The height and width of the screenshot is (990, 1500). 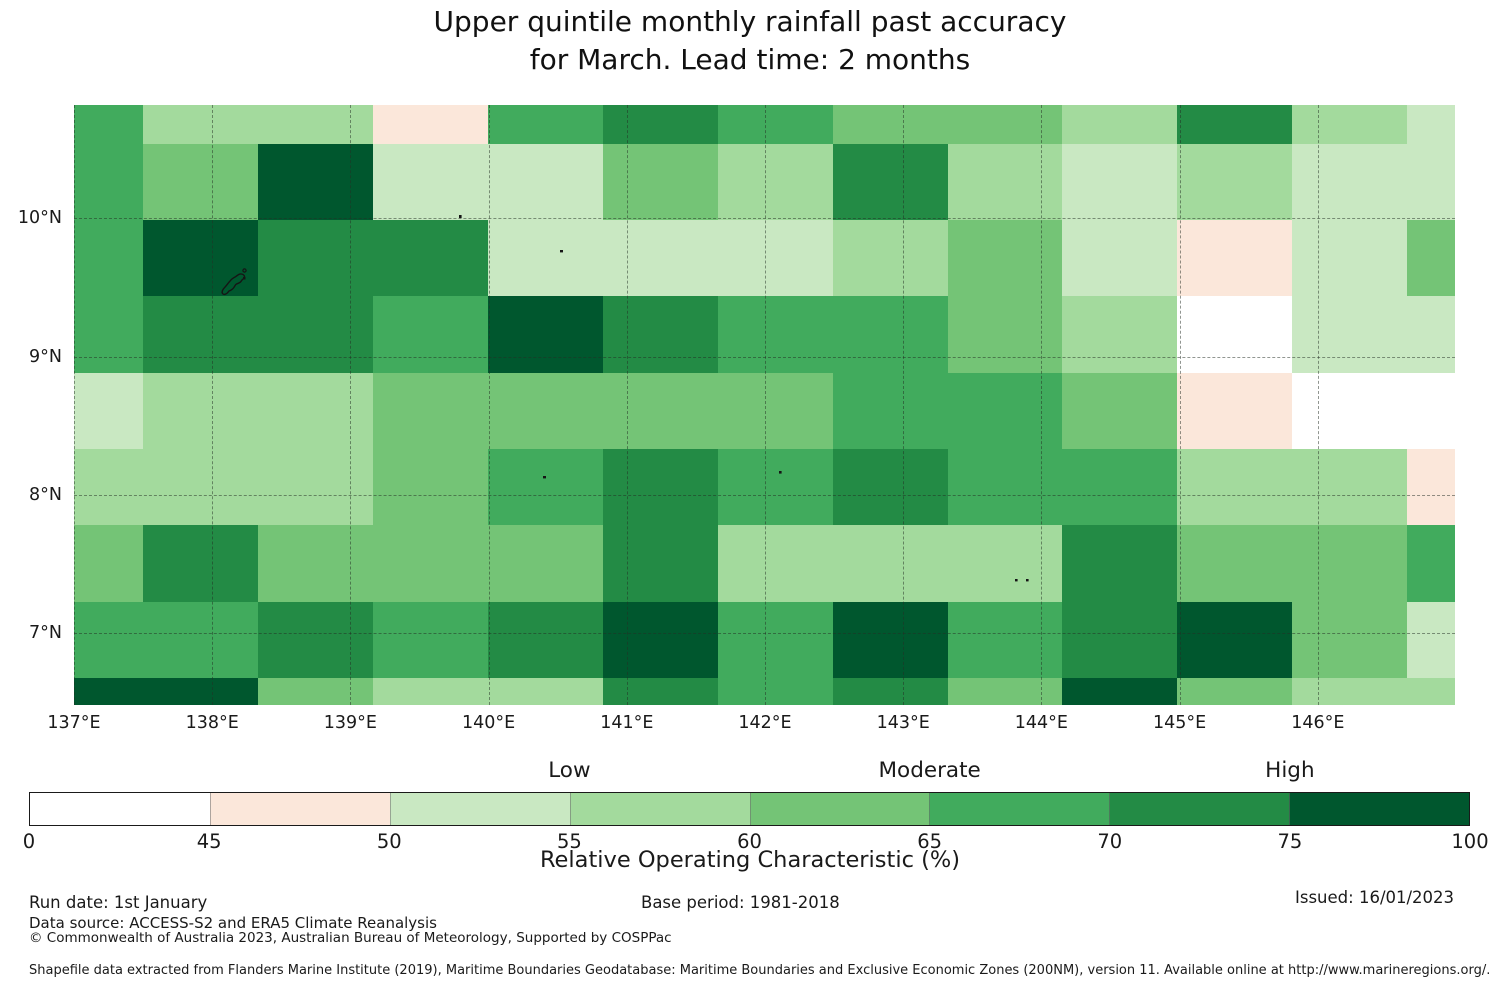 I want to click on heatmap-cell-r3c10, so click(x=1234, y=334).